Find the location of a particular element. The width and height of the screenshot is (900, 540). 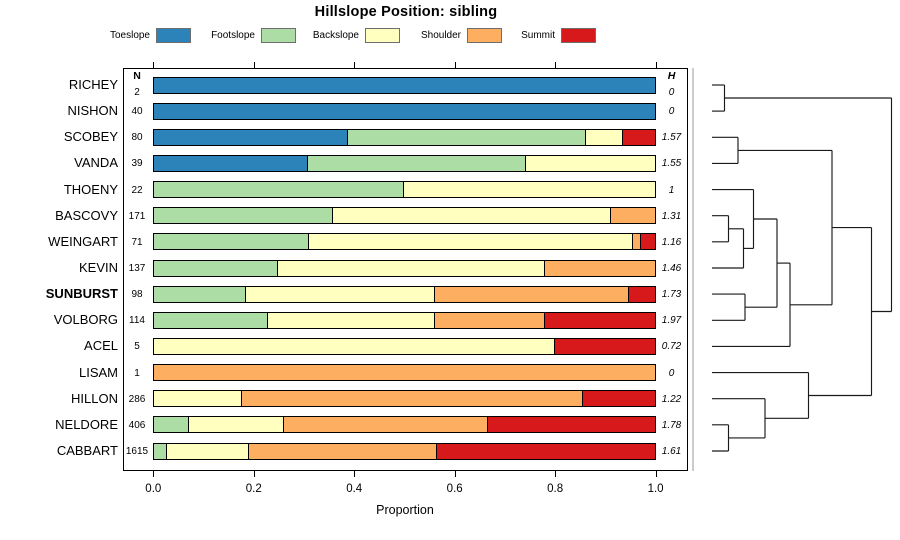

row-label: VANDA is located at coordinates (96, 163).